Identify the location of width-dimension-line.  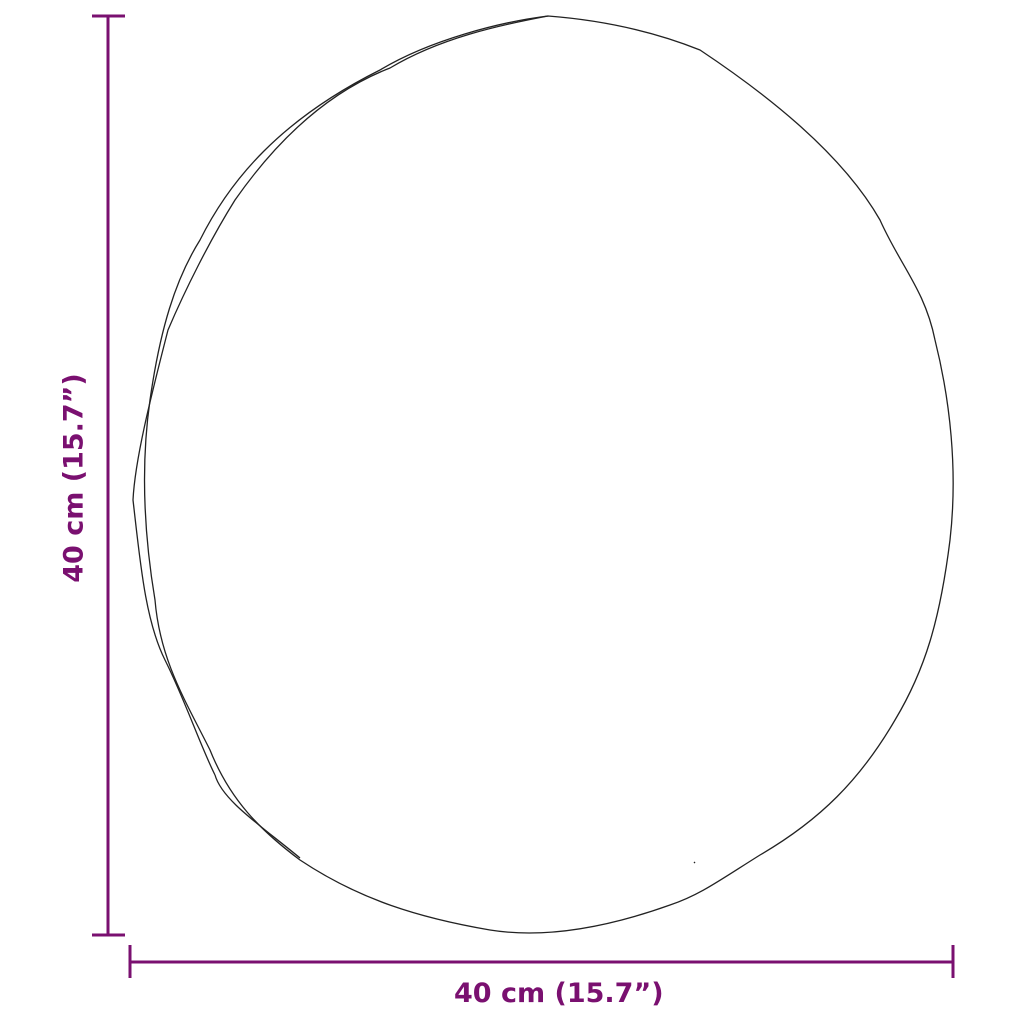
(541, 961).